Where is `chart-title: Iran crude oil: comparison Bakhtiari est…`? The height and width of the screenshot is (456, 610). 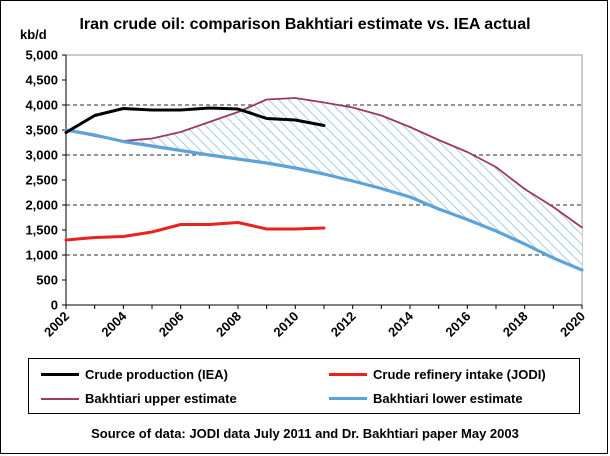 chart-title: Iran crude oil: comparison Bakhtiari est… is located at coordinates (305, 24).